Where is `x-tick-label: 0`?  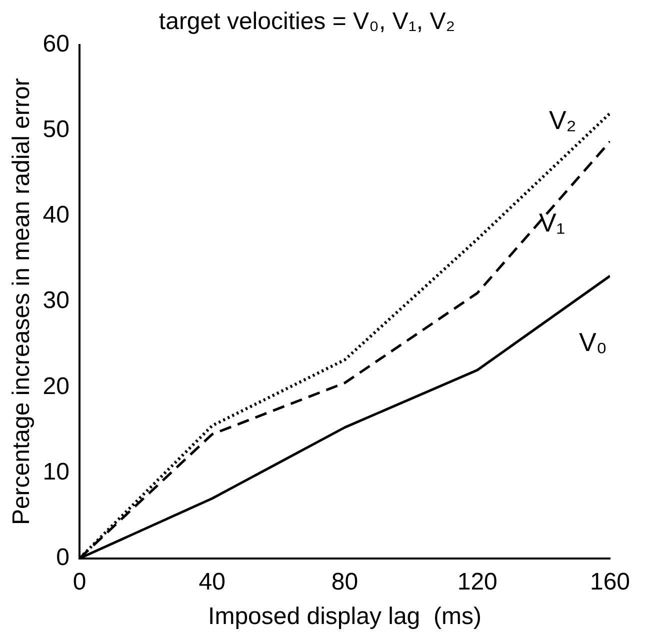
x-tick-label: 0 is located at coordinates (79, 582).